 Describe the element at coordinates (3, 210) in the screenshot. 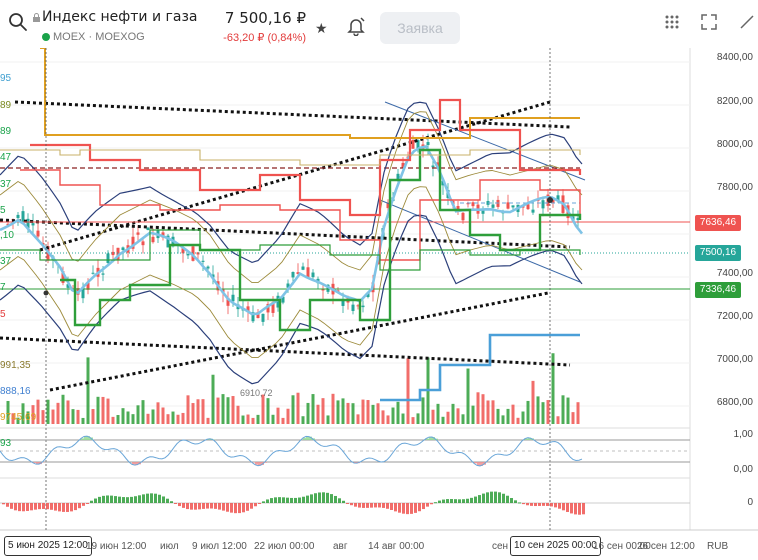

I see `indicator-value-label: 5` at that location.